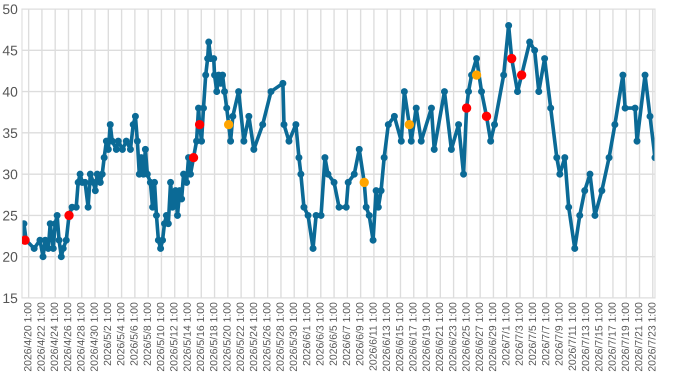  Describe the element at coordinates (572, 336) in the screenshot. I see `x-tick-label: 2026/7/11 1:00` at that location.